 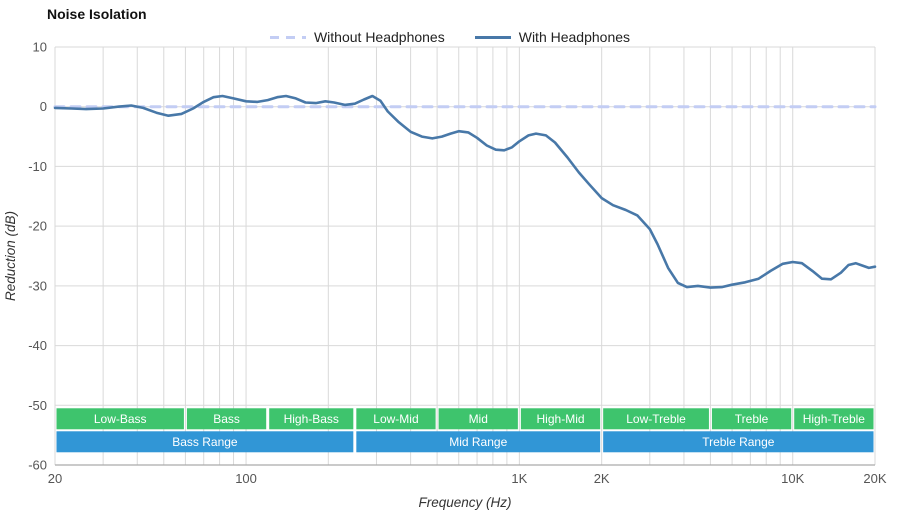 I want to click on chart-title: Noise Isolation, so click(x=97, y=14).